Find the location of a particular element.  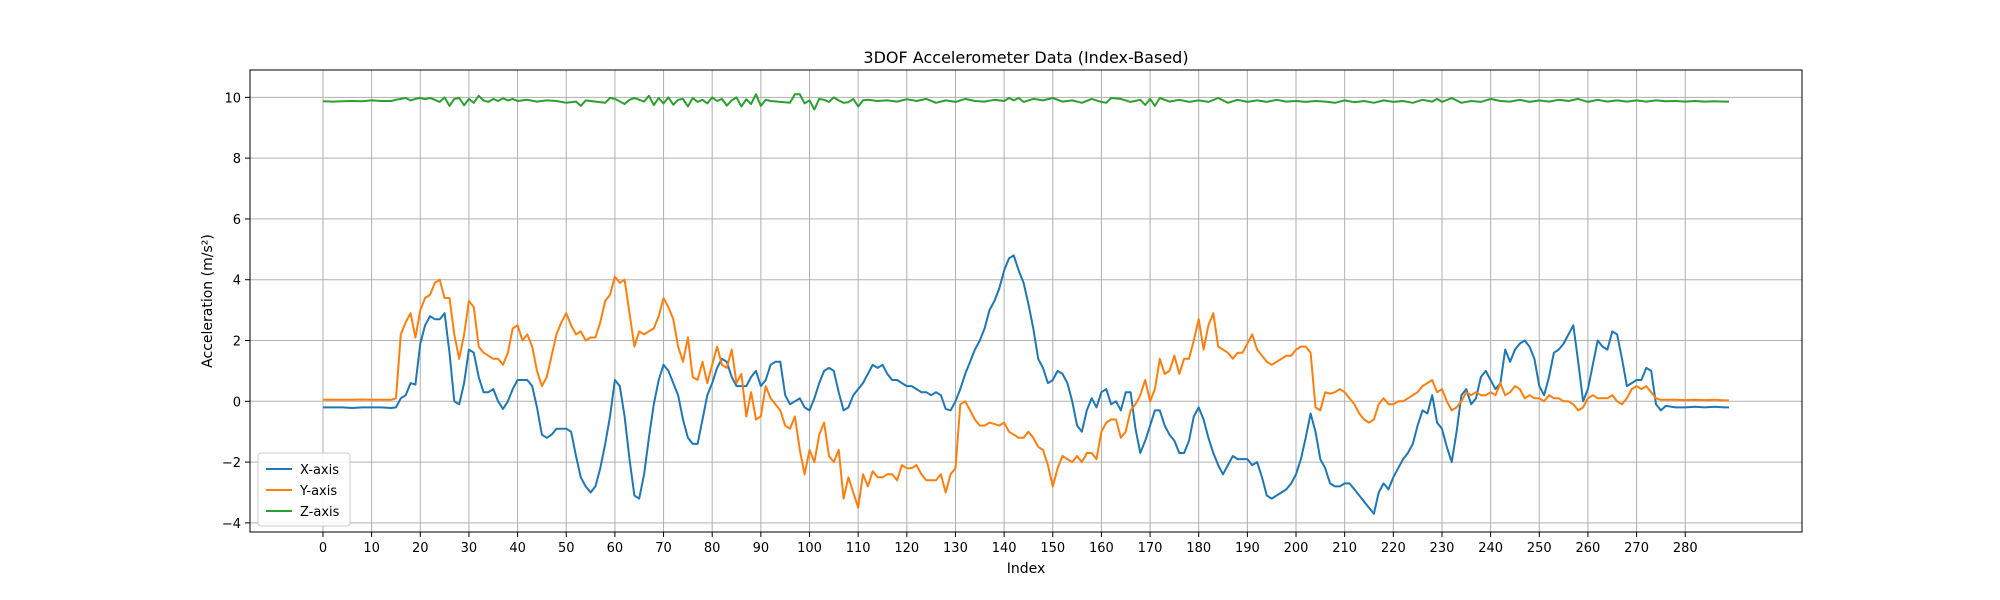

x-tick-label: 170 is located at coordinates (1150, 548).